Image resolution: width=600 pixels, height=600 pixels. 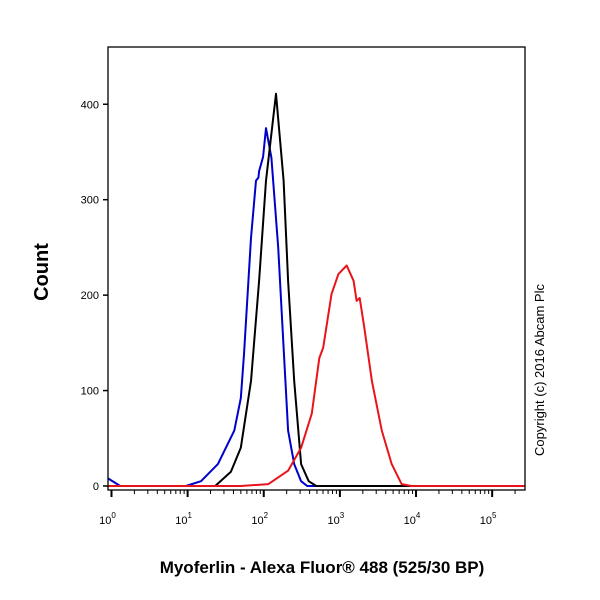 What do you see at coordinates (539, 370) in the screenshot?
I see `copyright-annotation: Copyright (c) 2016 Abcam Plc` at bounding box center [539, 370].